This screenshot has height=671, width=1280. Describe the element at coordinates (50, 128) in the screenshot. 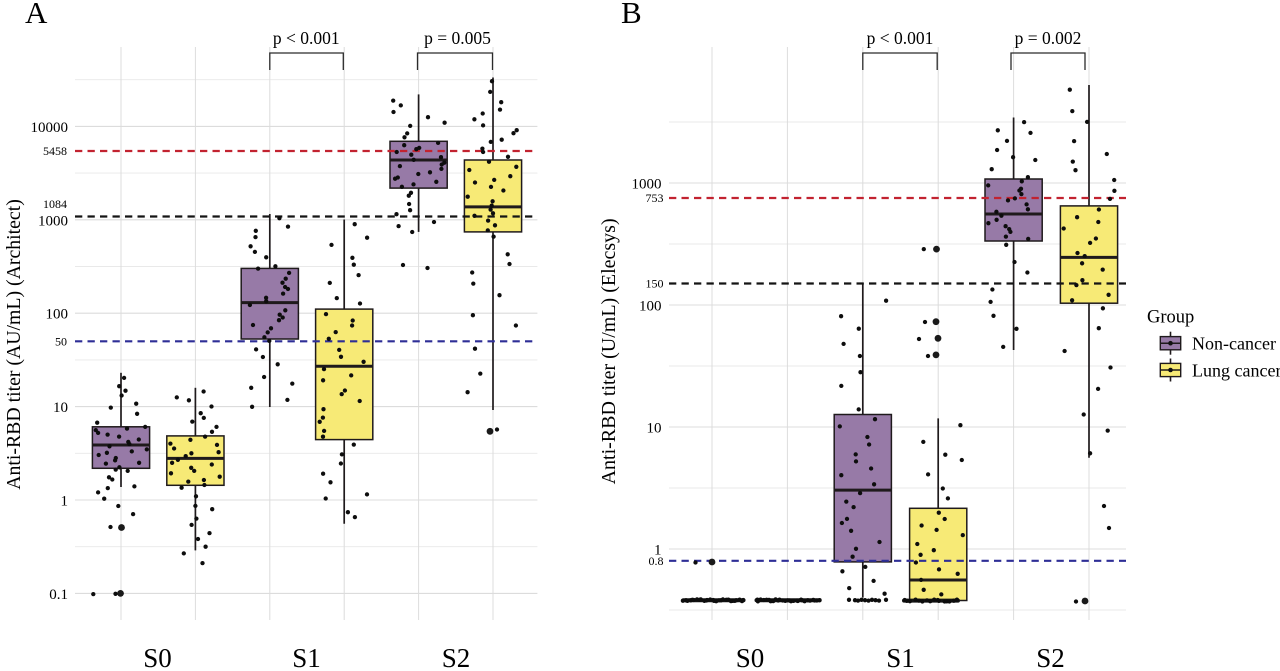

I see `svg-text: 10000` at that location.